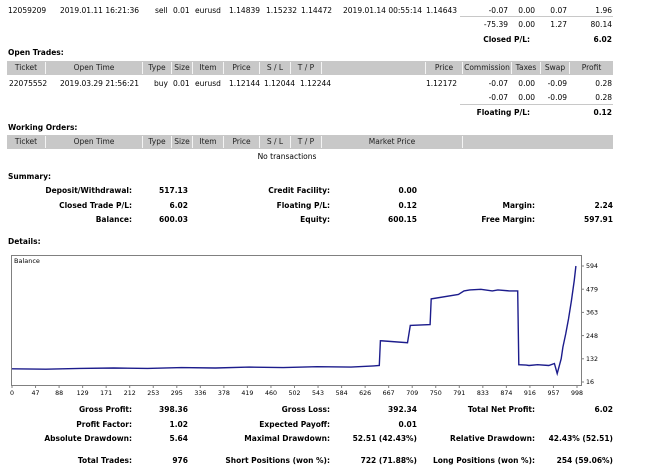 This screenshot has height=474, width=650. I want to click on x-tick-label: 998, so click(577, 393).